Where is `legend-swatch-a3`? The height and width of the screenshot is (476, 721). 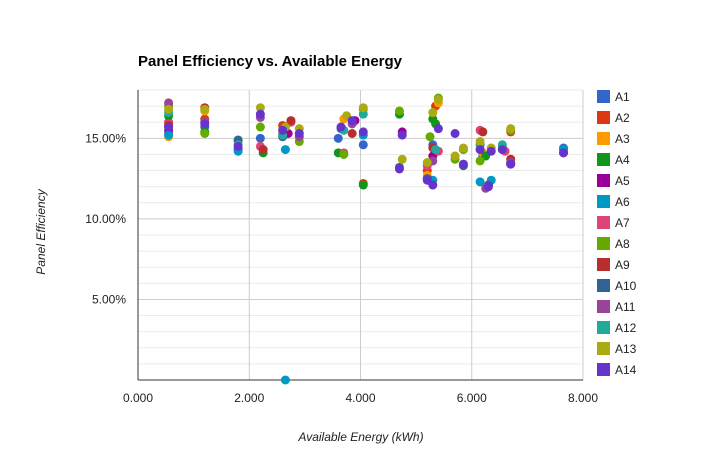
legend-swatch-a3 is located at coordinates (603, 138).